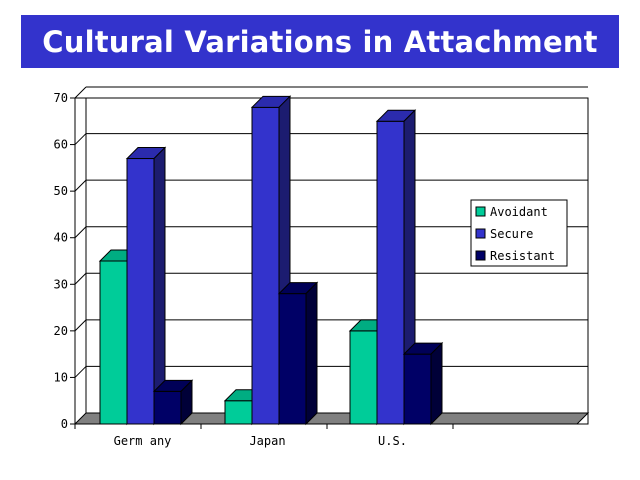 Image resolution: width=640 pixels, height=480 pixels. I want to click on y-tick-label: 30, so click(61, 284).